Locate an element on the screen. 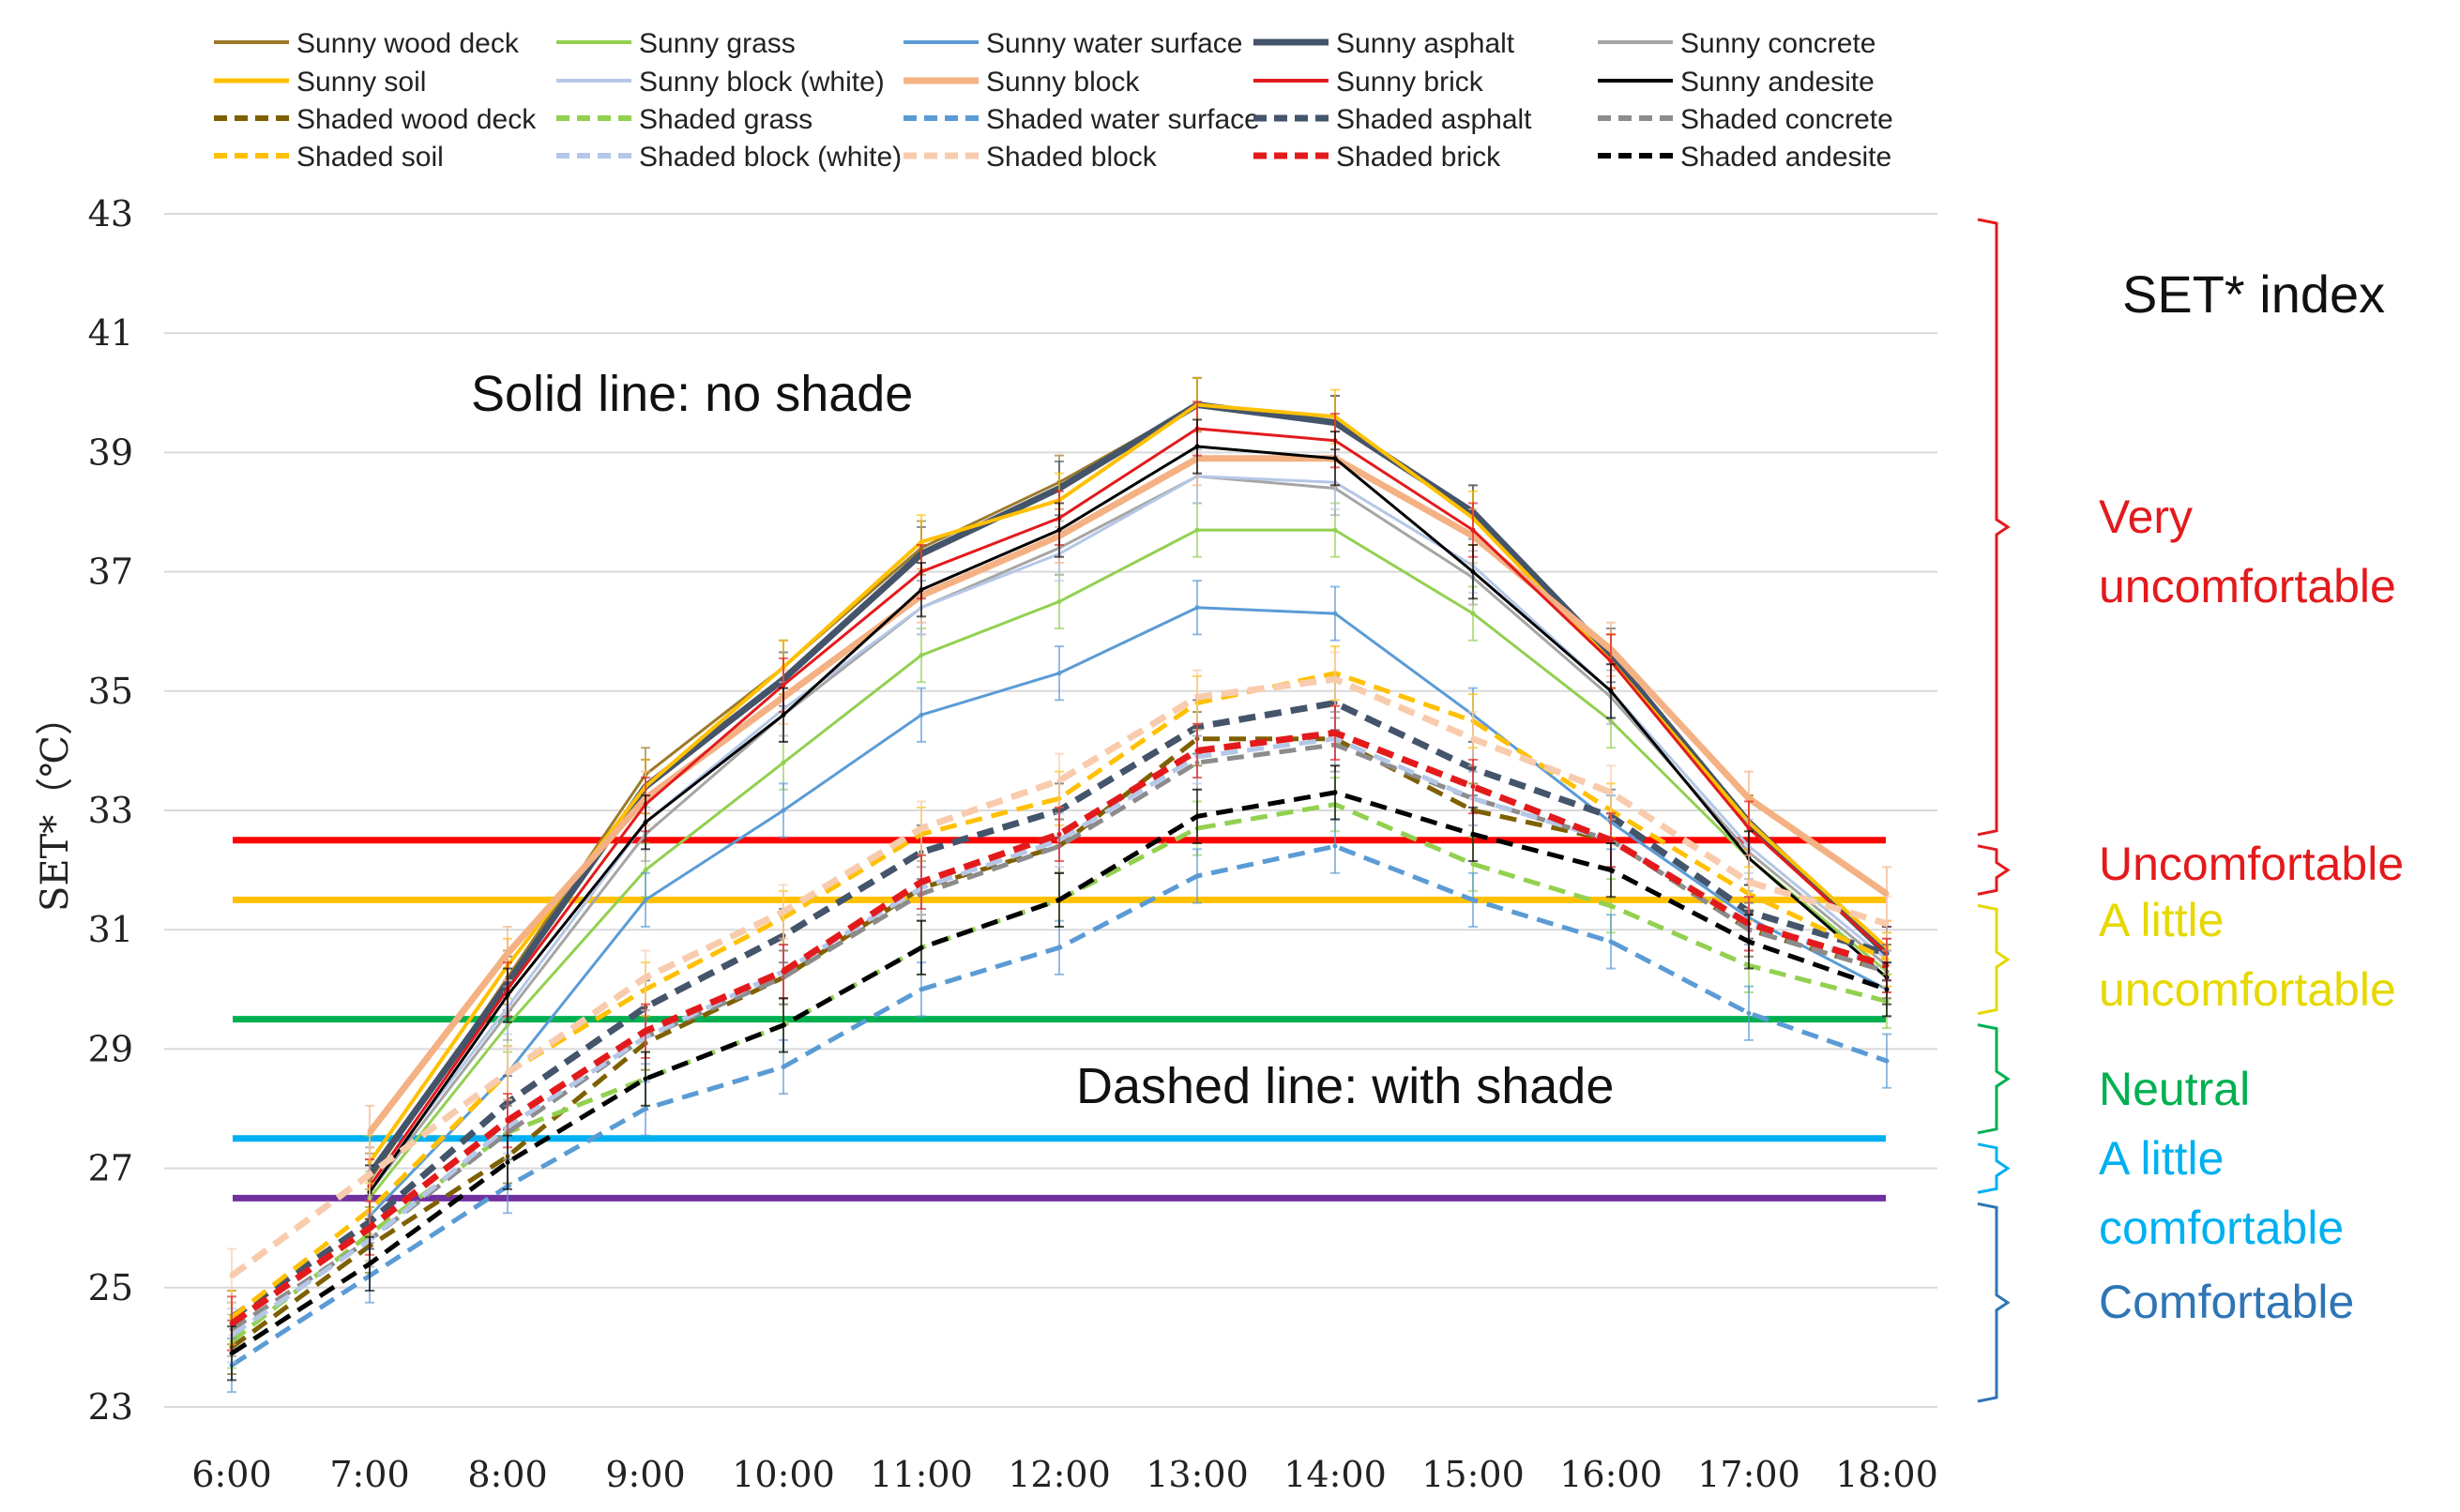  y-tick-label: 25 is located at coordinates (110, 1287).